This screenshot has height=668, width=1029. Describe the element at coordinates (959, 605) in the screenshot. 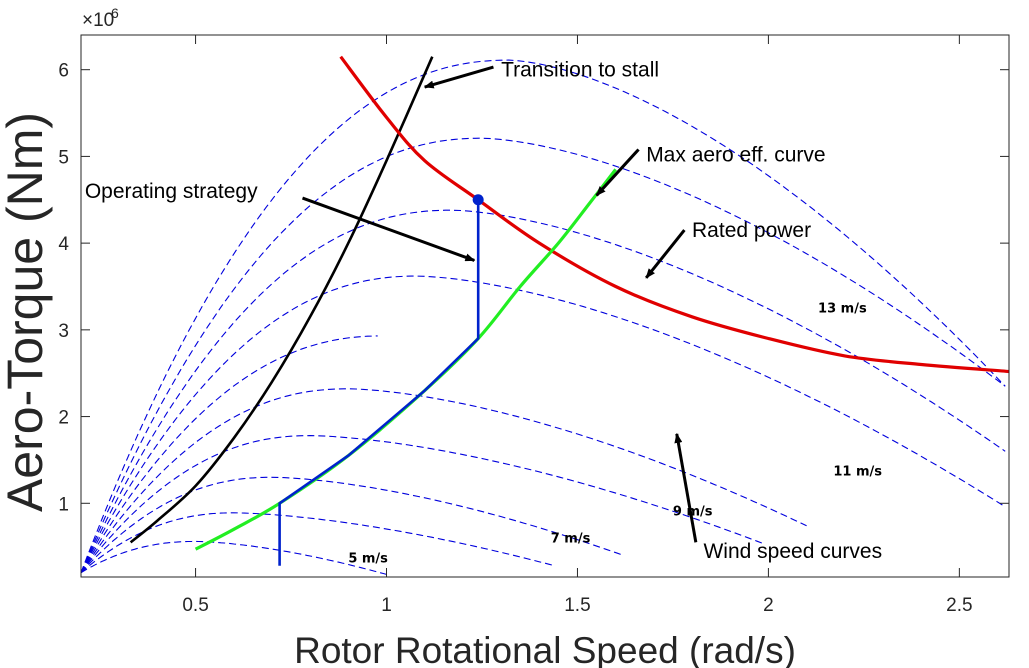

I see `x-tick-label: 2.5` at that location.